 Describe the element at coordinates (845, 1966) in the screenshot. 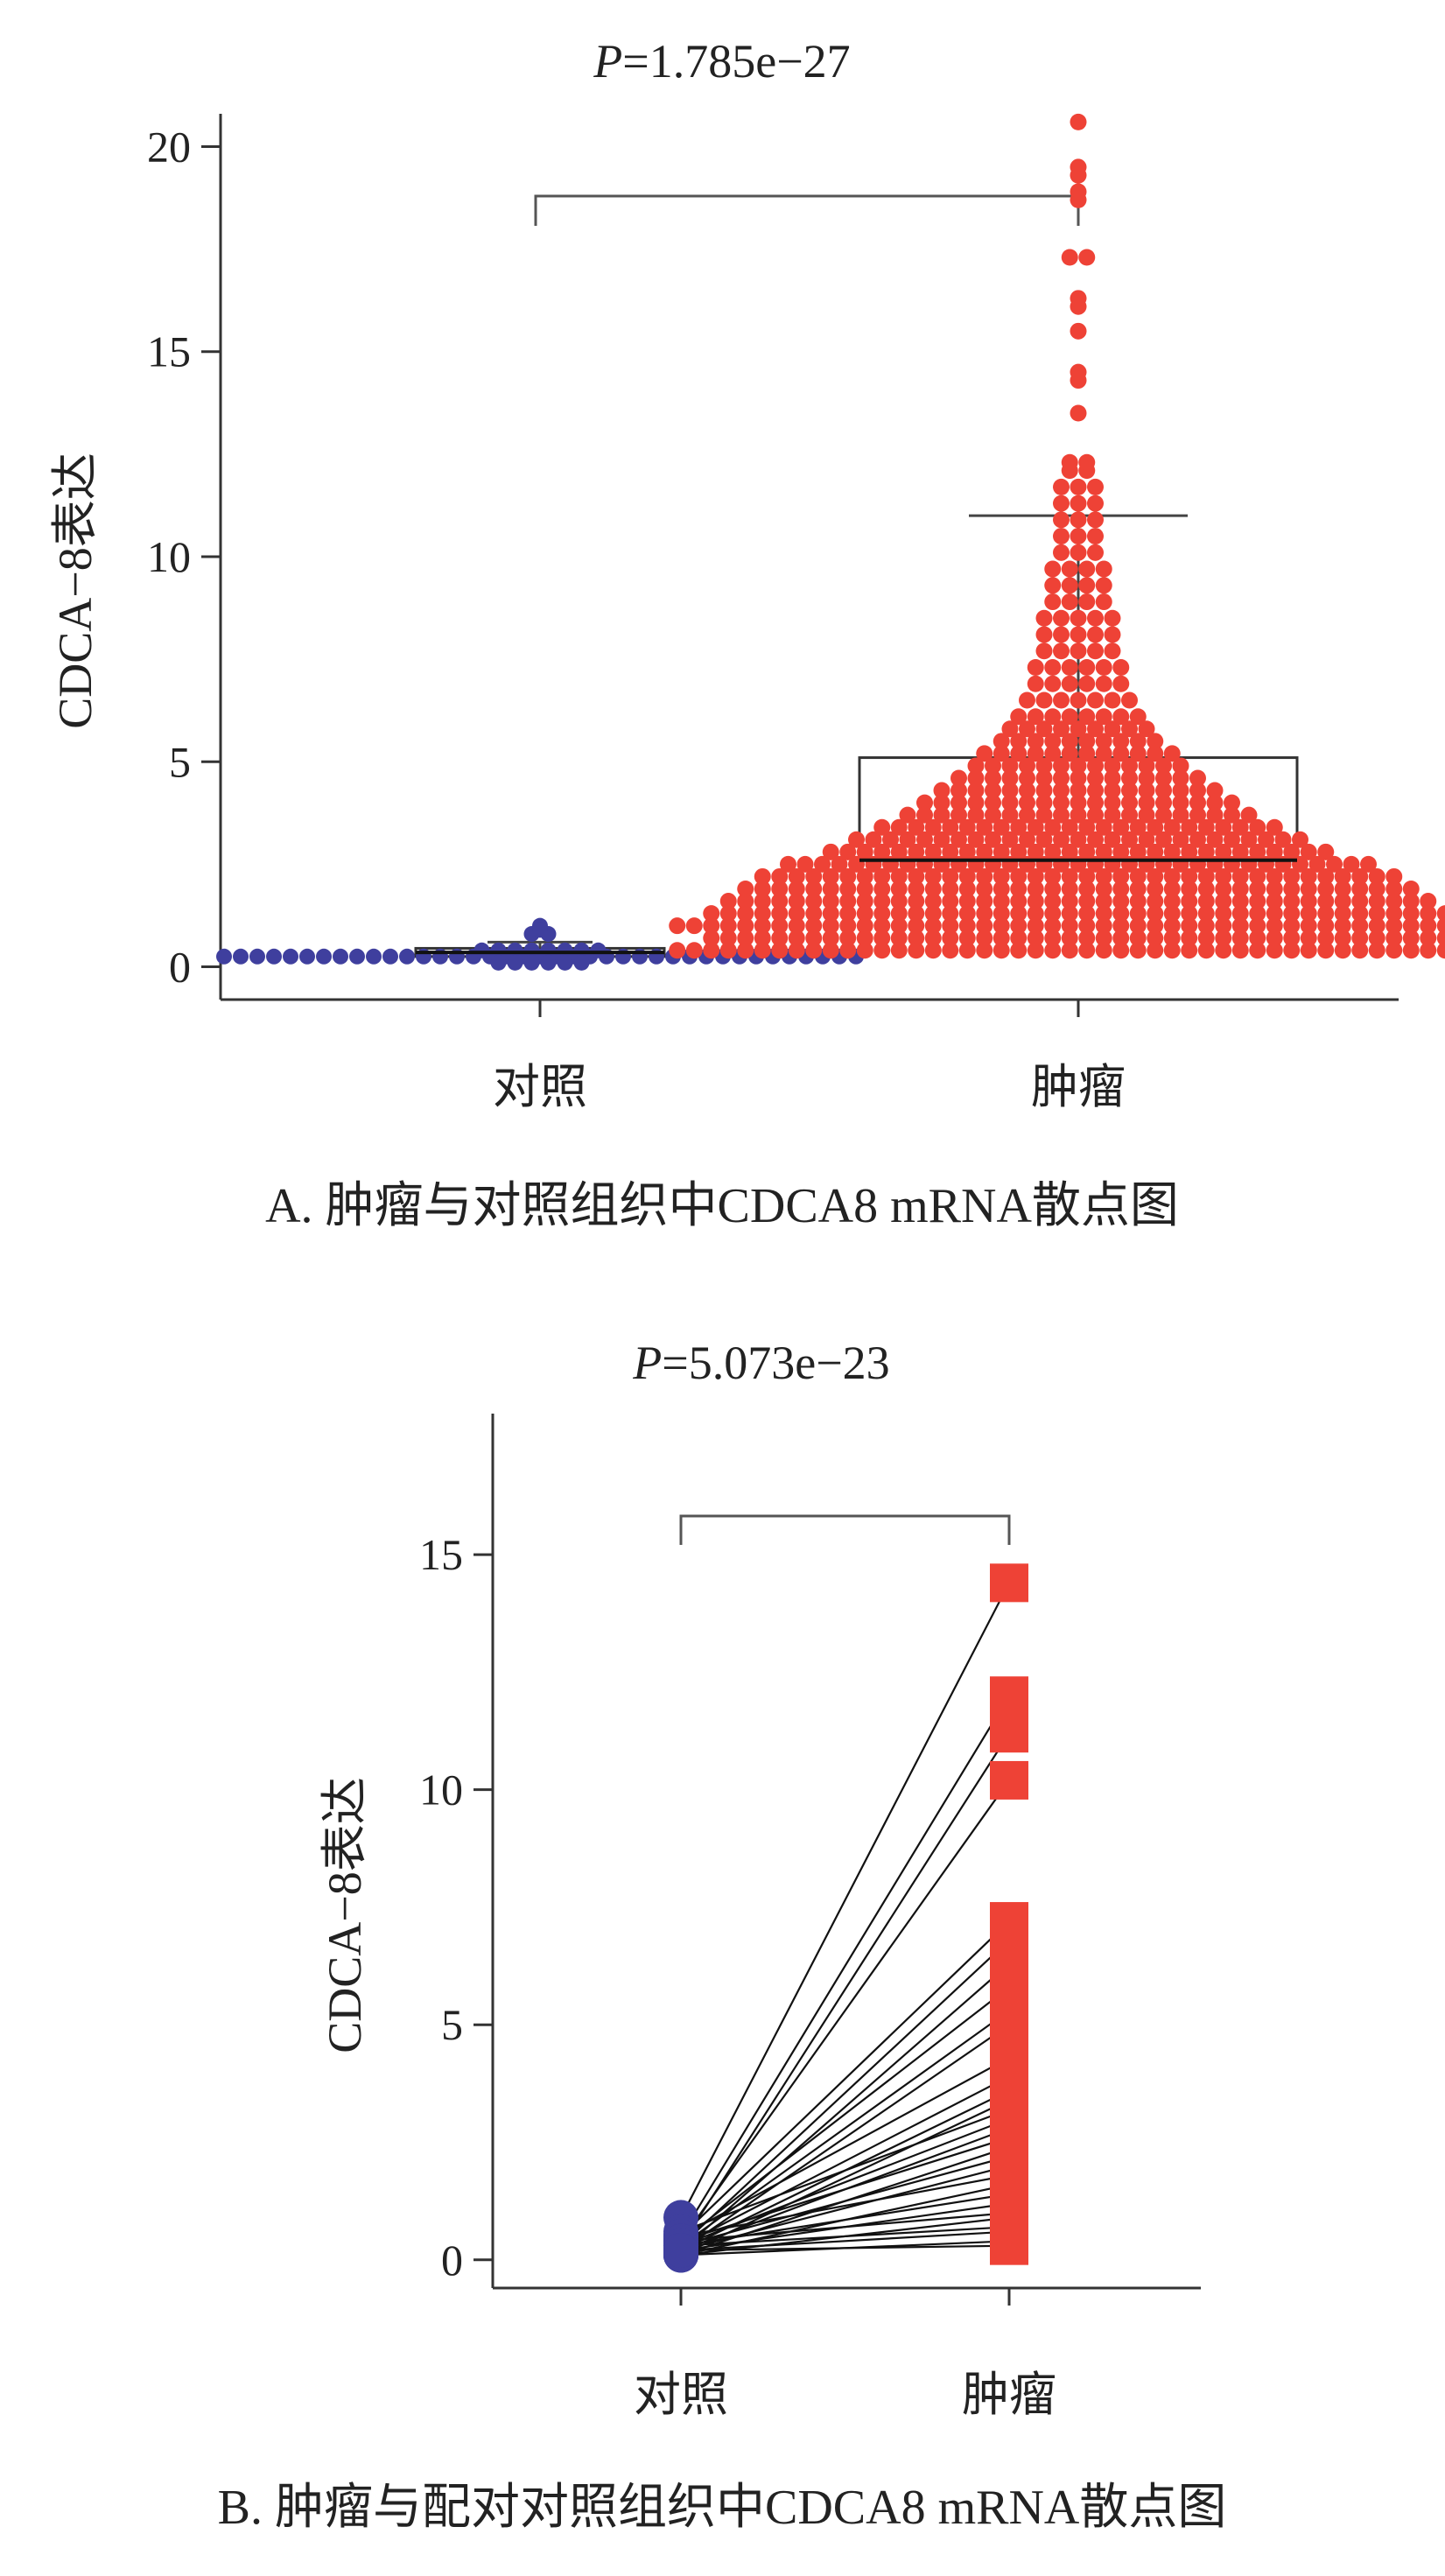

I see `panel-b-pair-line` at that location.